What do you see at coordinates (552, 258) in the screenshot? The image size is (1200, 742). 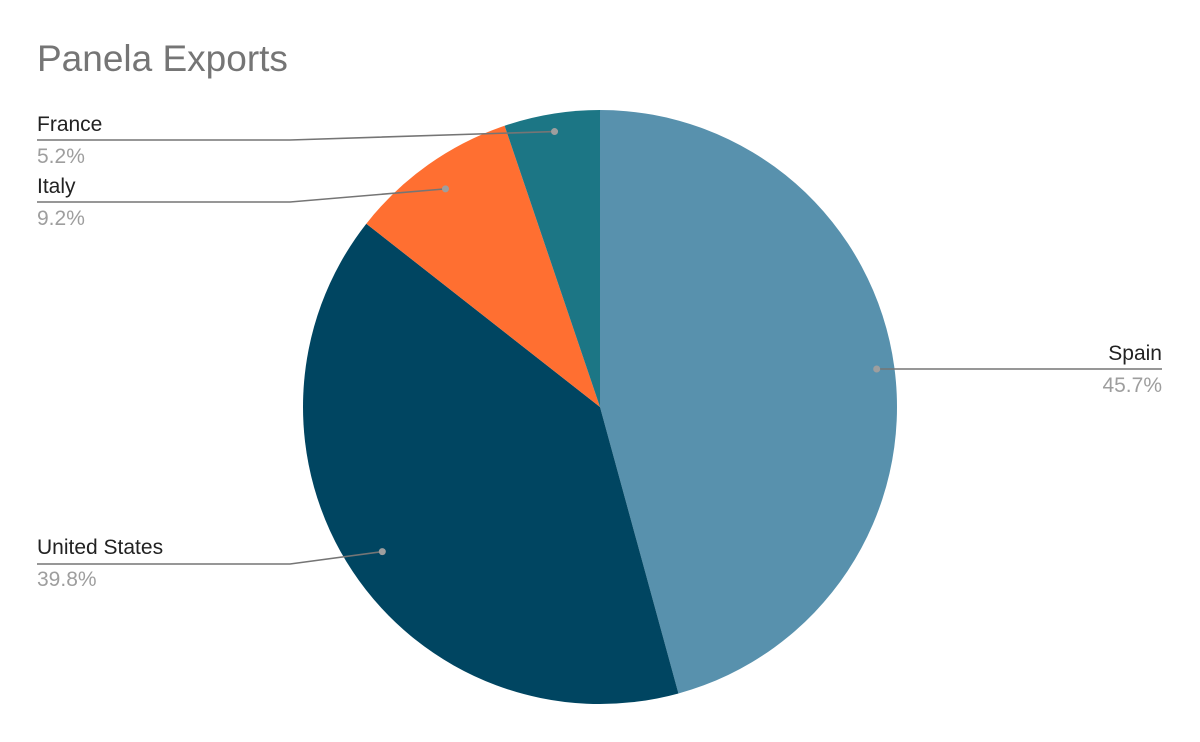 I see `pie-slice-france` at bounding box center [552, 258].